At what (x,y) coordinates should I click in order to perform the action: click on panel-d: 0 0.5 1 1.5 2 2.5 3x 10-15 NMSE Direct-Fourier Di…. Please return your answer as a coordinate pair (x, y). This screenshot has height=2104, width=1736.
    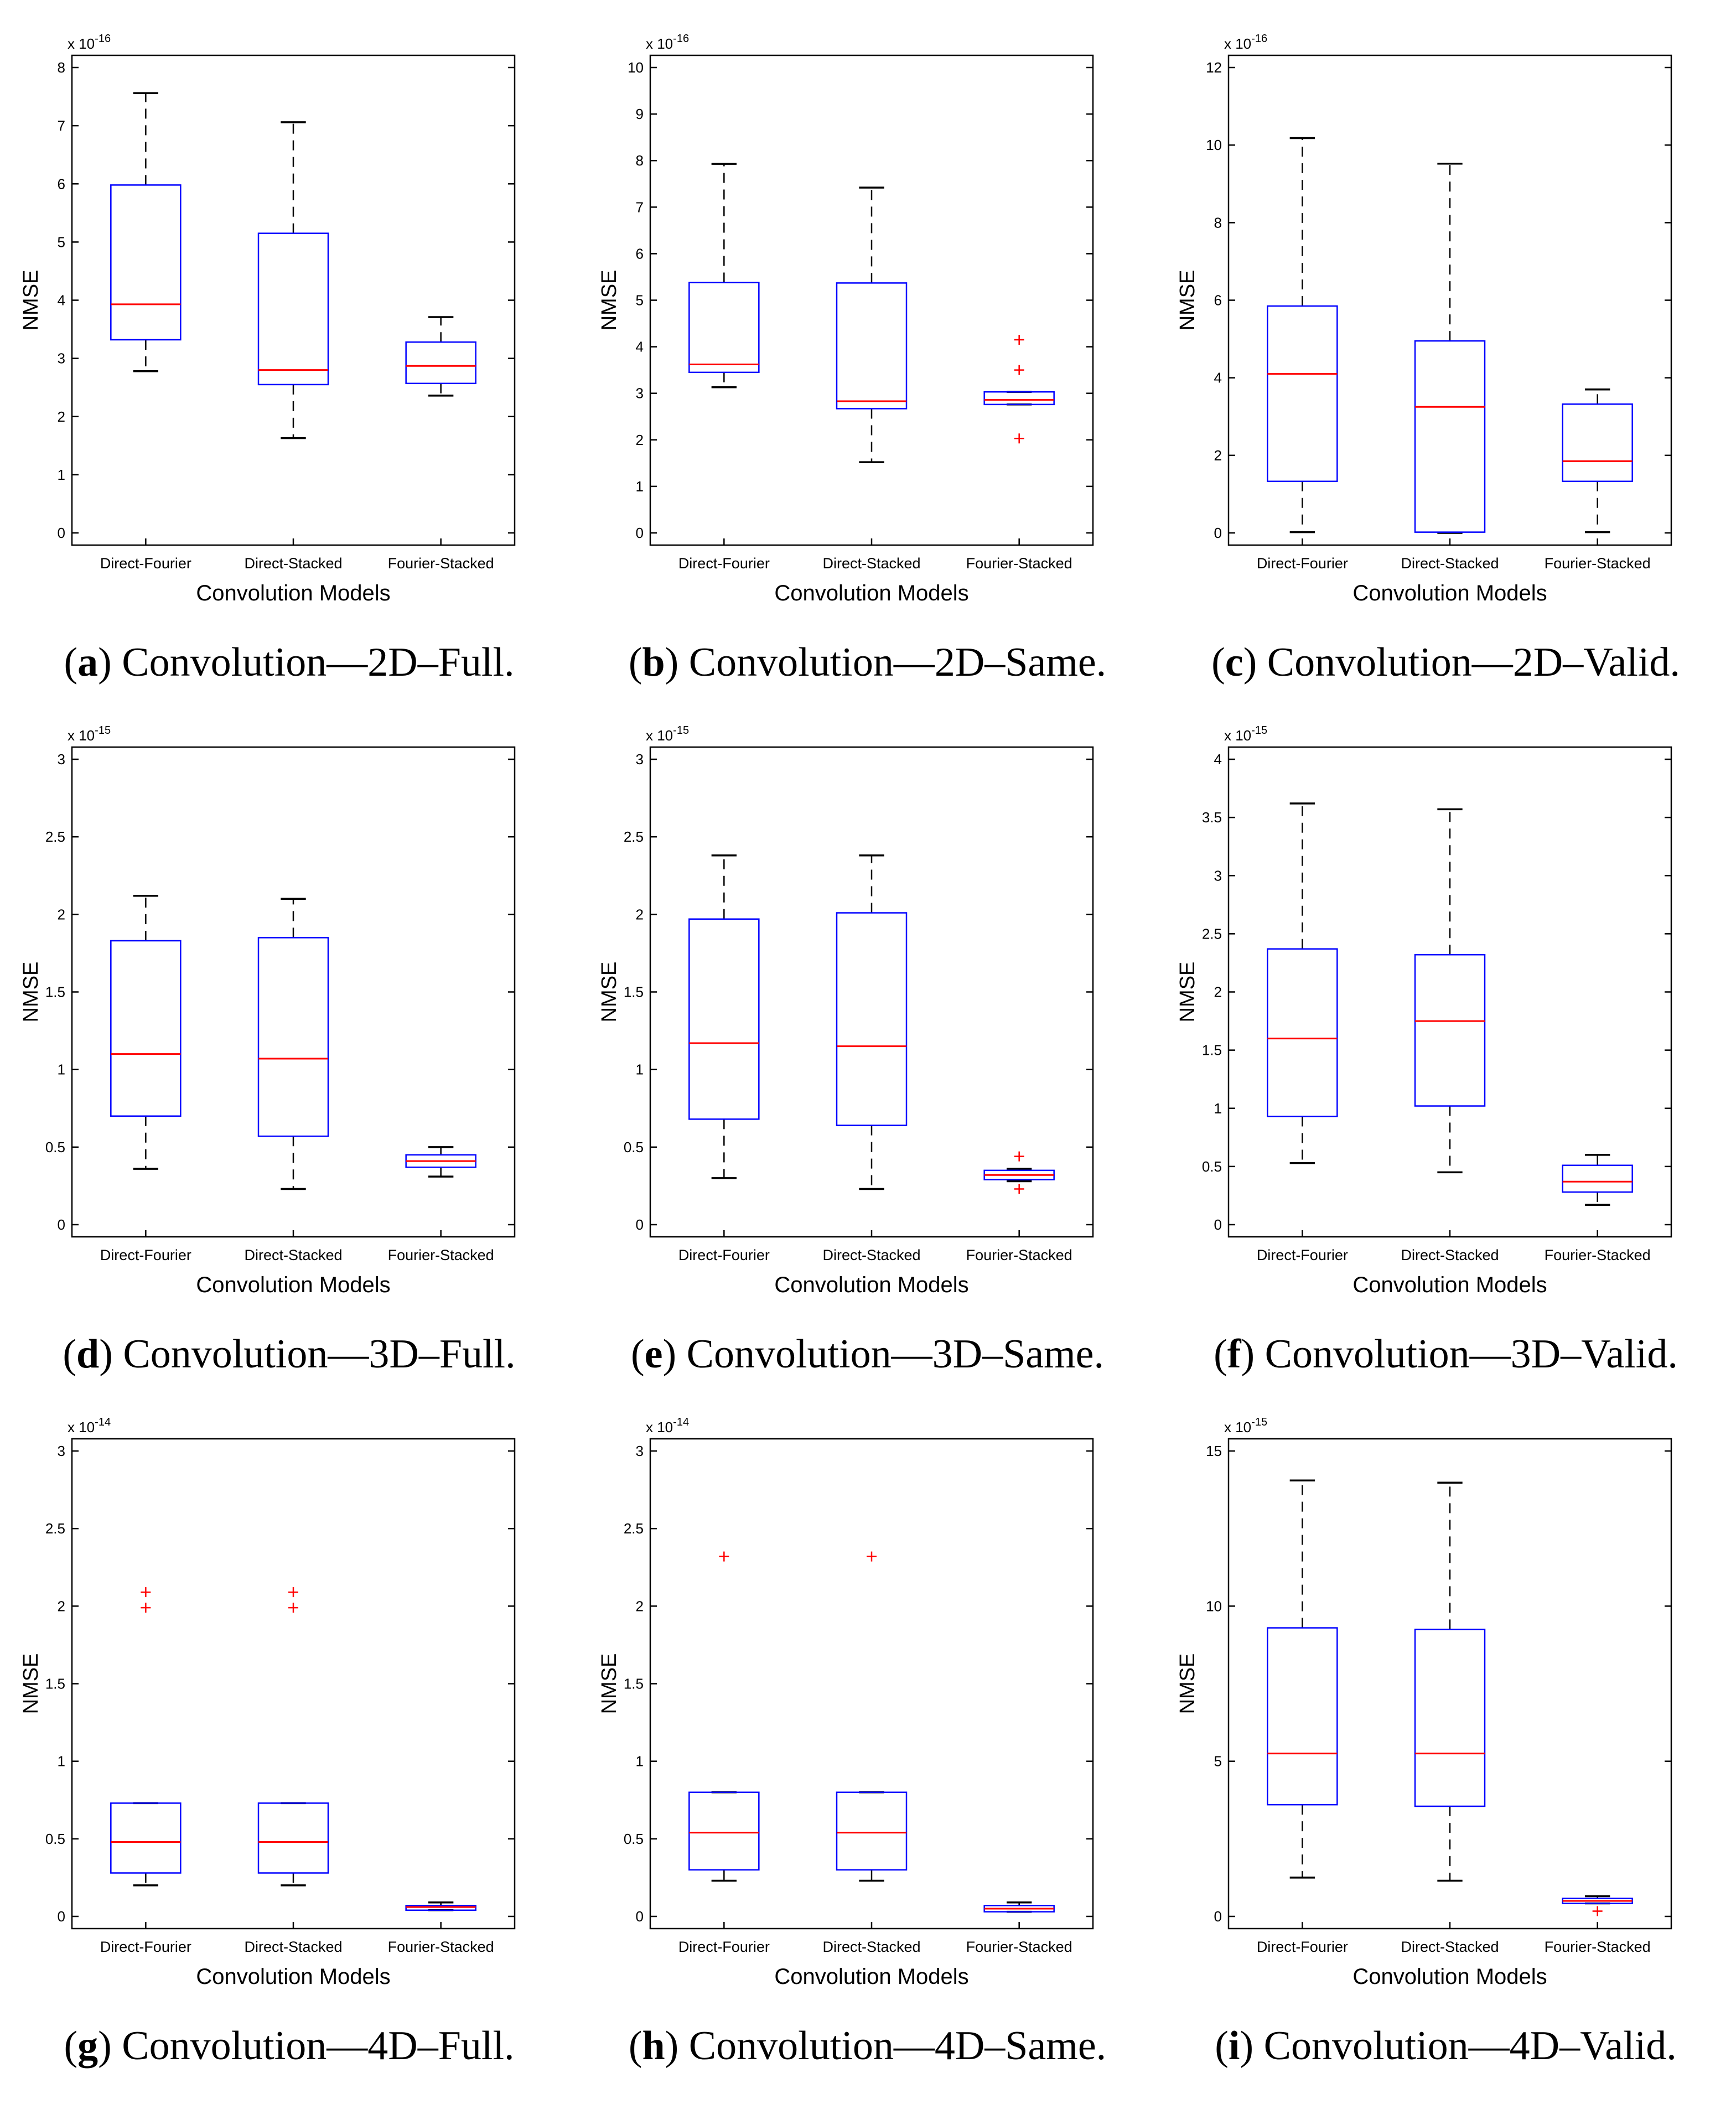
    Looking at the image, I should click on (267, 1010).